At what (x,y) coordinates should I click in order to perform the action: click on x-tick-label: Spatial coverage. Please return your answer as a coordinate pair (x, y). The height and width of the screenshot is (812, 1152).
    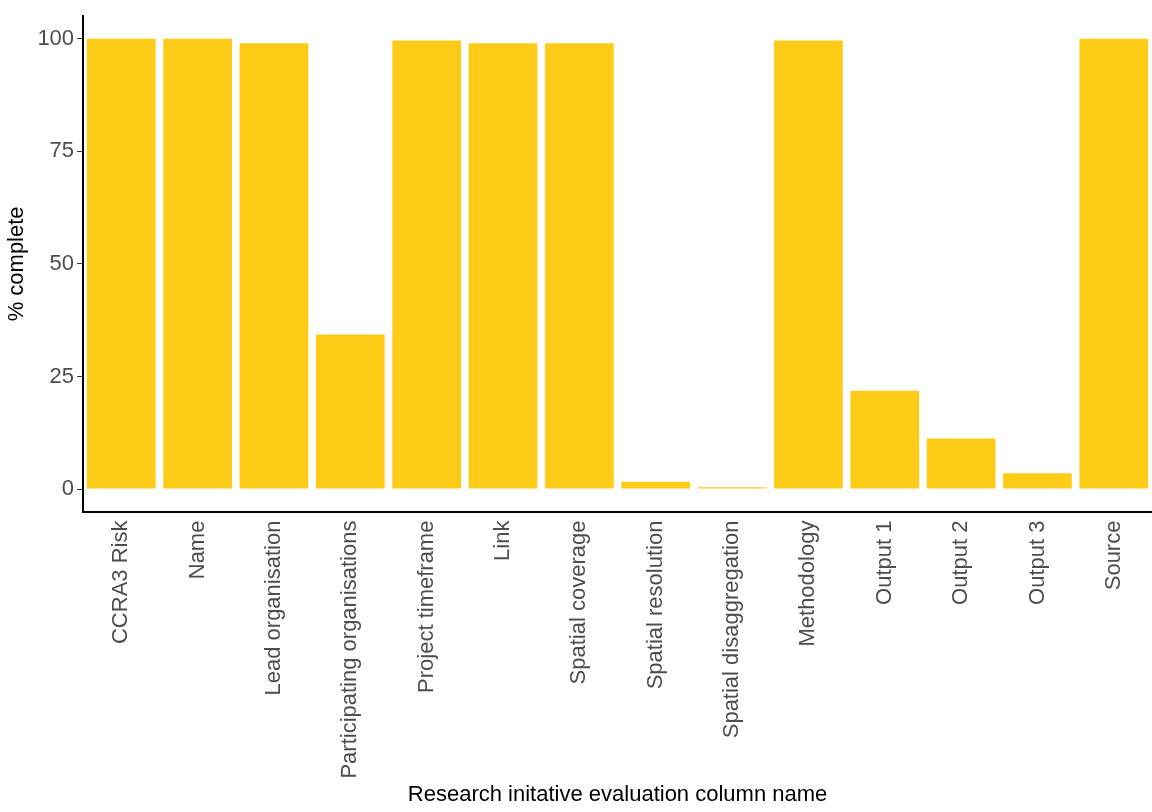
    Looking at the image, I should click on (578, 602).